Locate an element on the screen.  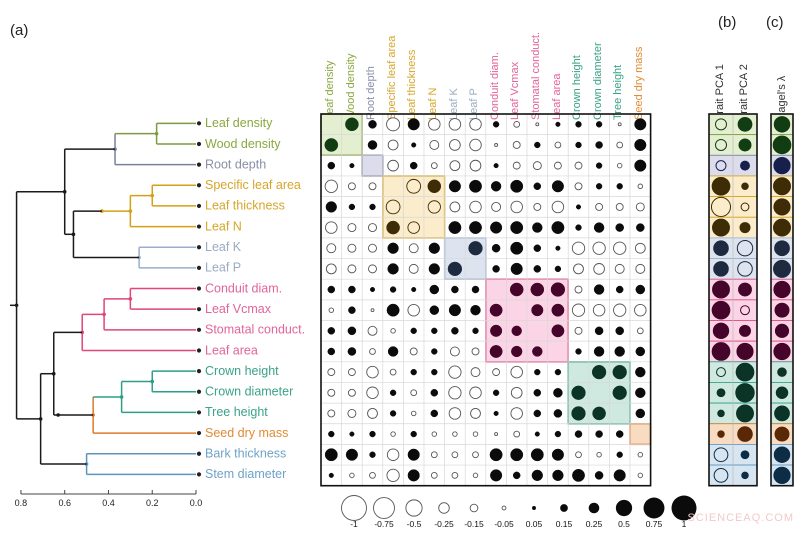
dendrogram-tip-label: Seed dry mass is located at coordinates (246, 433).